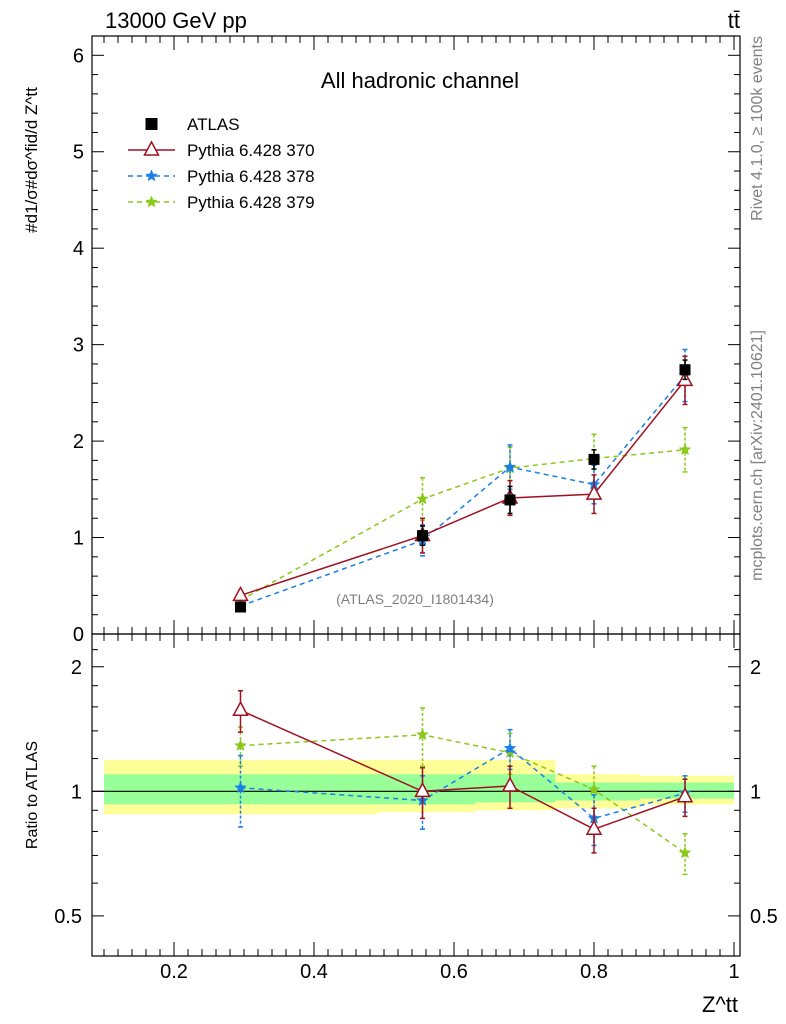 The image size is (786, 1024). I want to click on legend-marker-square, so click(151, 124).